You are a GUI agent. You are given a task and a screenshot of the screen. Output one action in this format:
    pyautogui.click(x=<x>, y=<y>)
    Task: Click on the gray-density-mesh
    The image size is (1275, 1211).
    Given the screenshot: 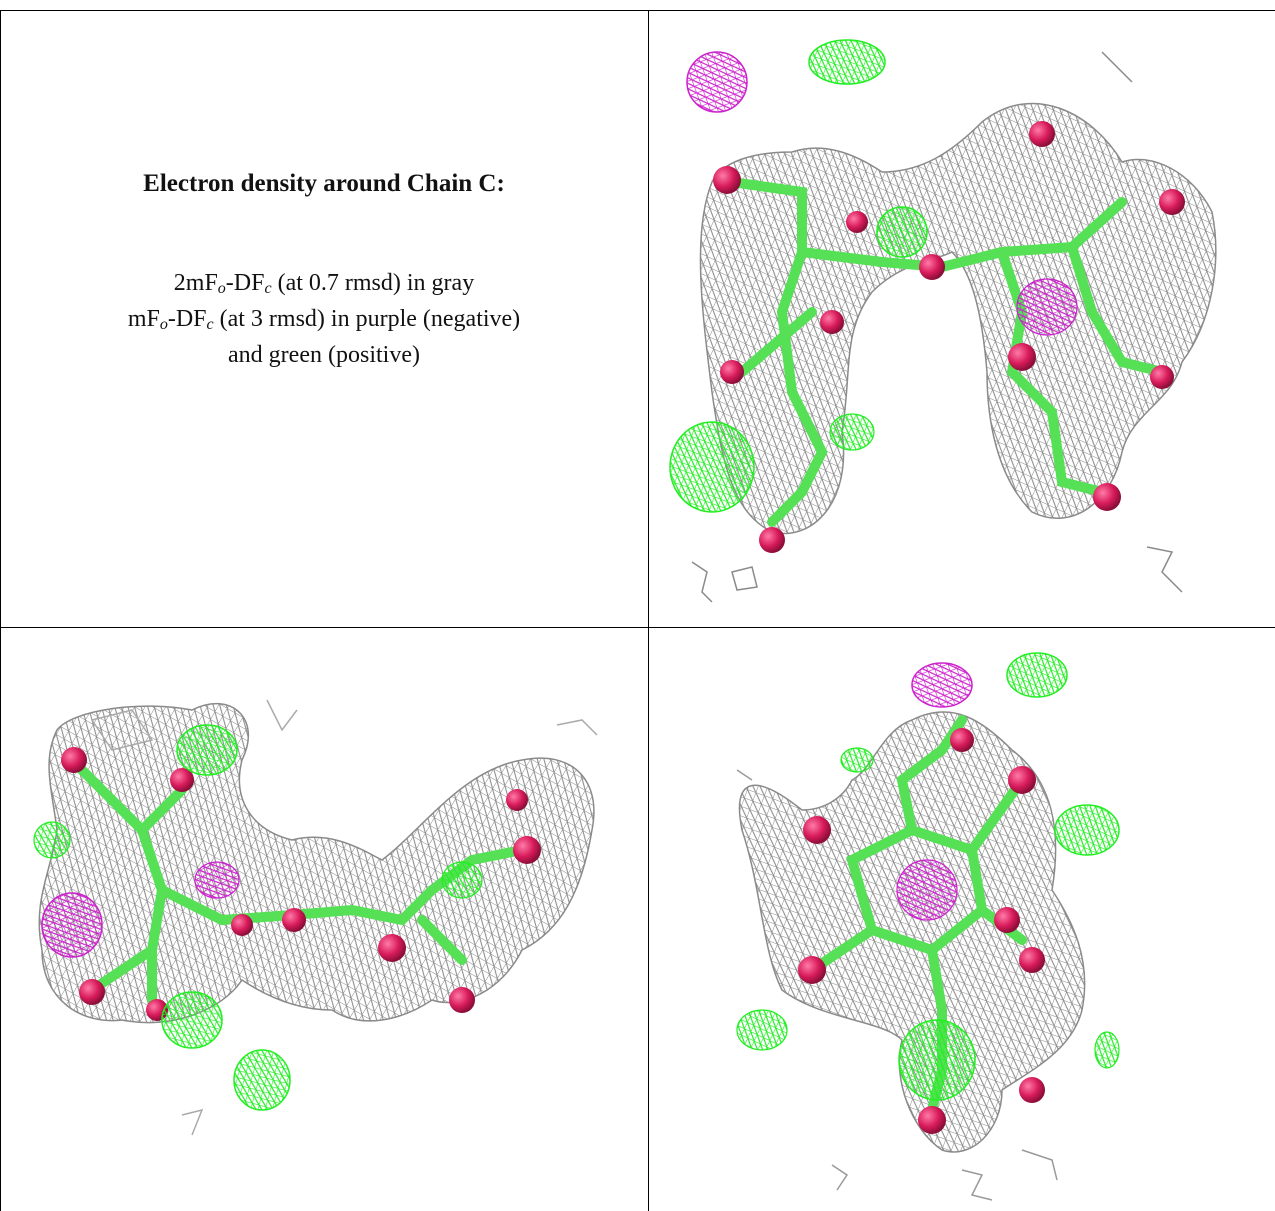 What is the action you would take?
    pyautogui.click(x=958, y=318)
    